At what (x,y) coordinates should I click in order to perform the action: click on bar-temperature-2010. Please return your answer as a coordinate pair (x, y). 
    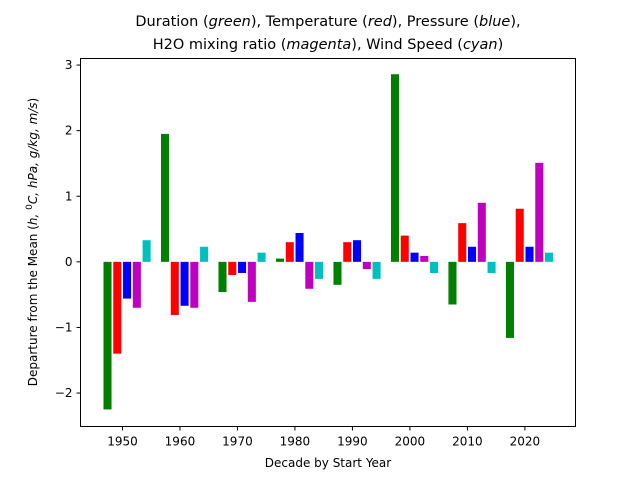
    Looking at the image, I should click on (462, 242).